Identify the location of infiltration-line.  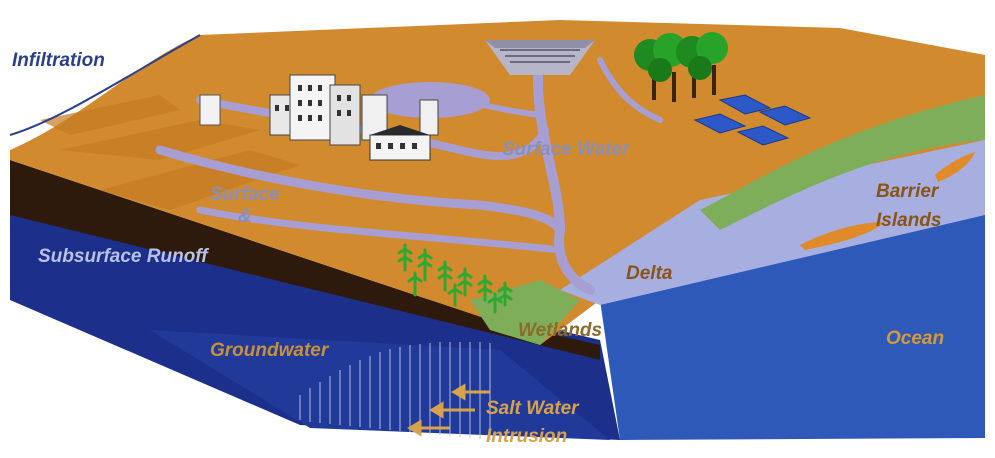
(105, 85).